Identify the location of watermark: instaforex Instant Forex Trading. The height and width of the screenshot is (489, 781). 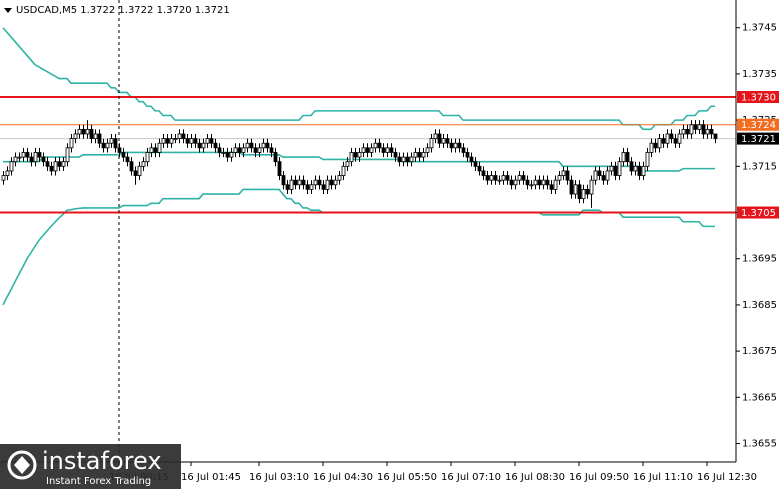
(90, 466).